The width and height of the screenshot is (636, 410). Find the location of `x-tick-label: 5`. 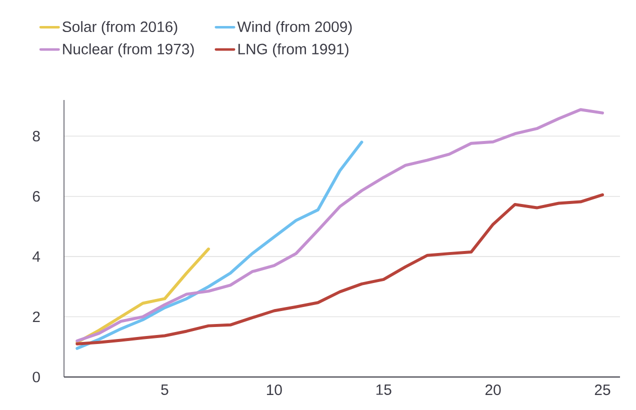

x-tick-label: 5 is located at coordinates (164, 389).